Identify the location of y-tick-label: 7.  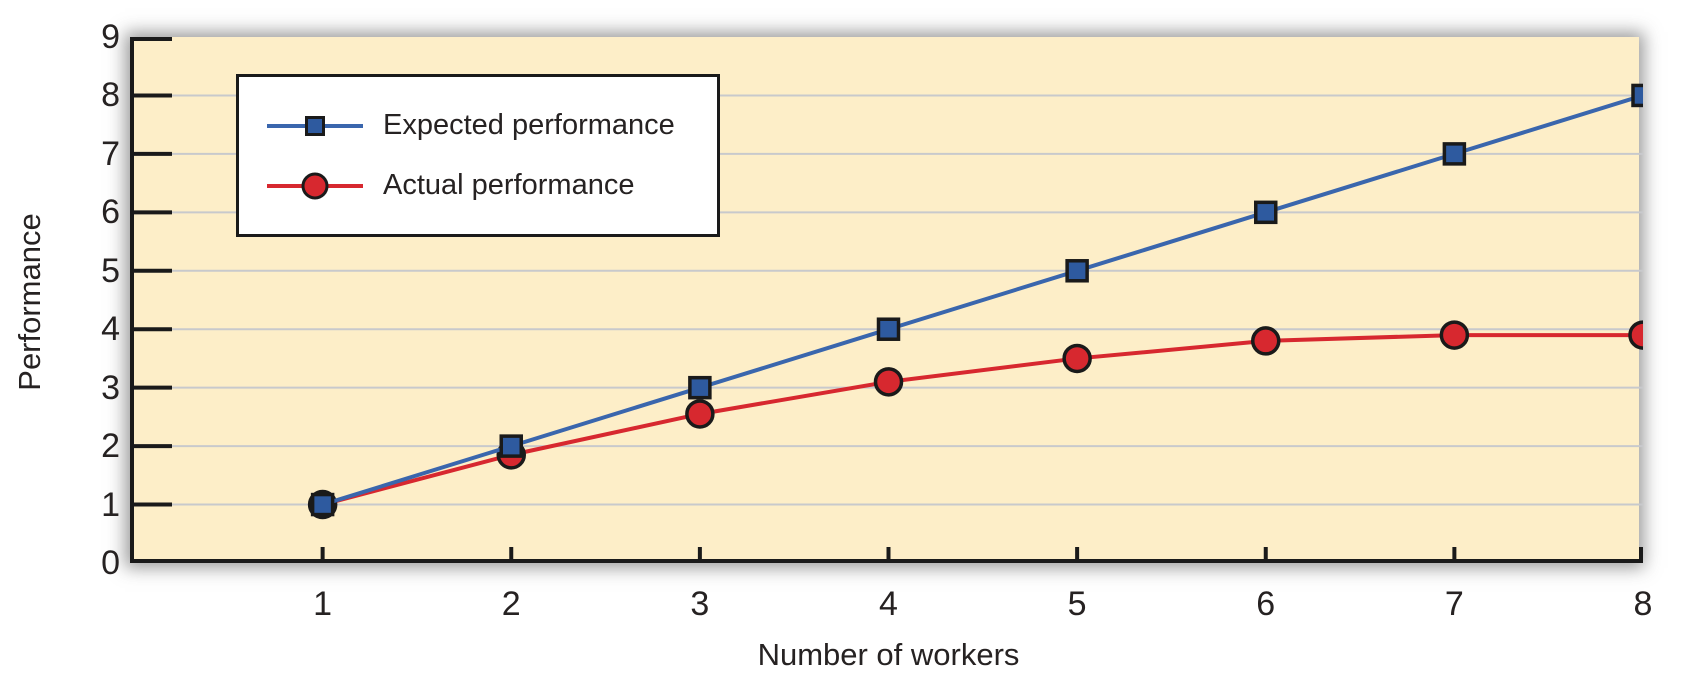
(110, 153).